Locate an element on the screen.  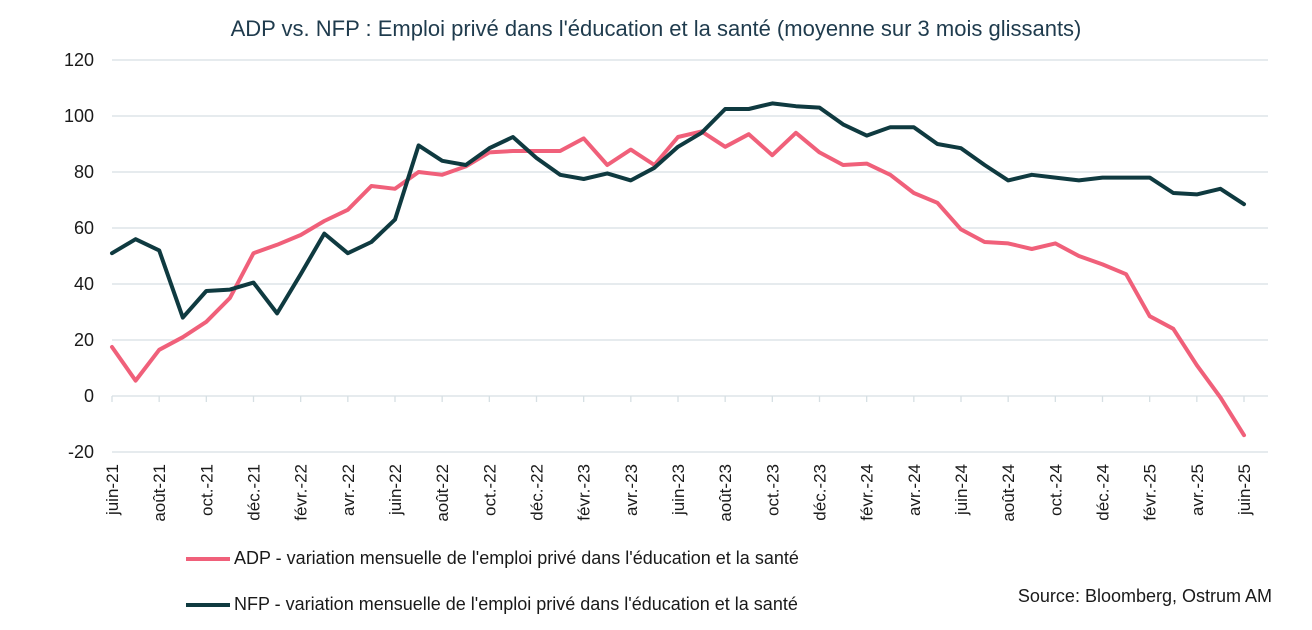
x-tick-label: oct.-21 is located at coordinates (206, 490).